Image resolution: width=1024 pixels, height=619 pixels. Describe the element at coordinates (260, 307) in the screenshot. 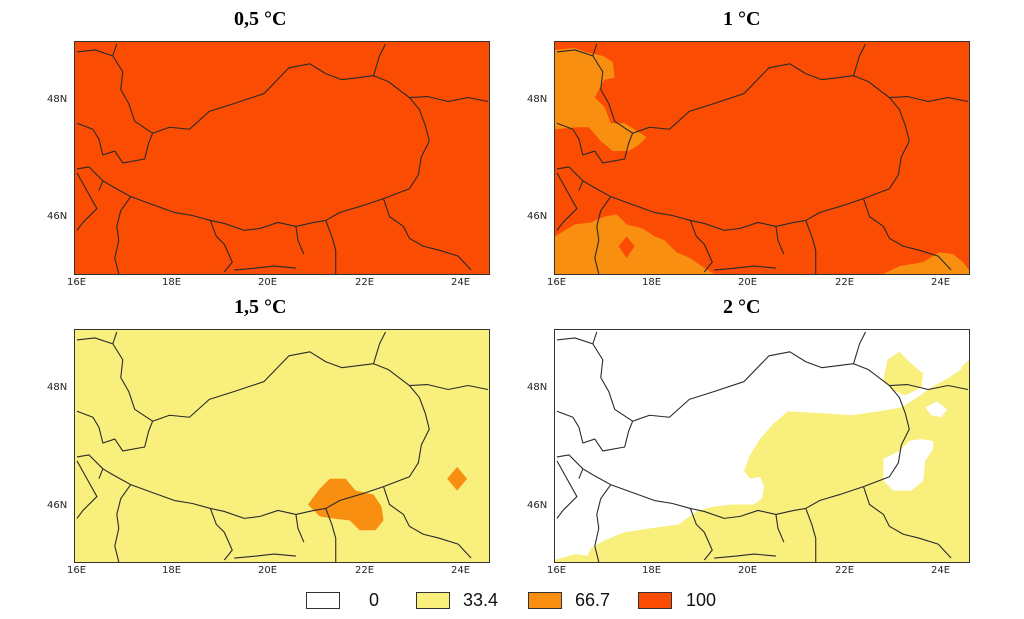

I see `panel-title-1-5c: 1,5 °C` at that location.